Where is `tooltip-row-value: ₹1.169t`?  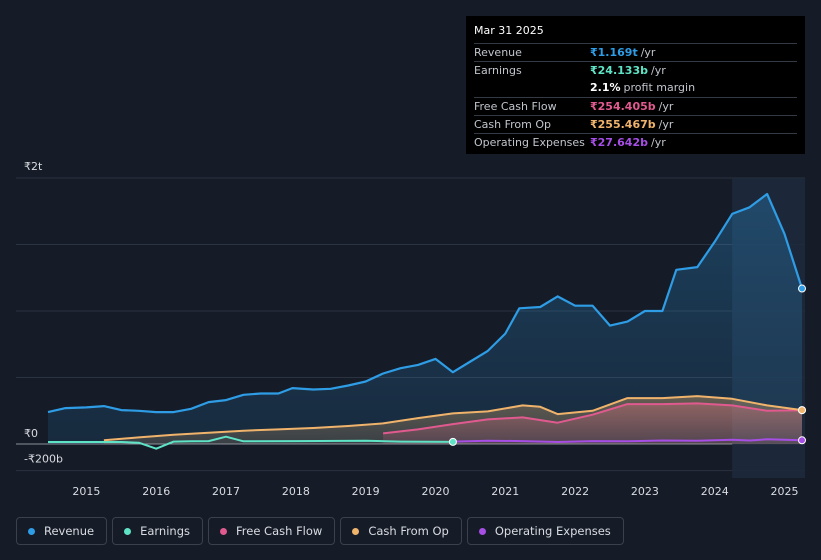 tooltip-row-value: ₹1.169t is located at coordinates (614, 53).